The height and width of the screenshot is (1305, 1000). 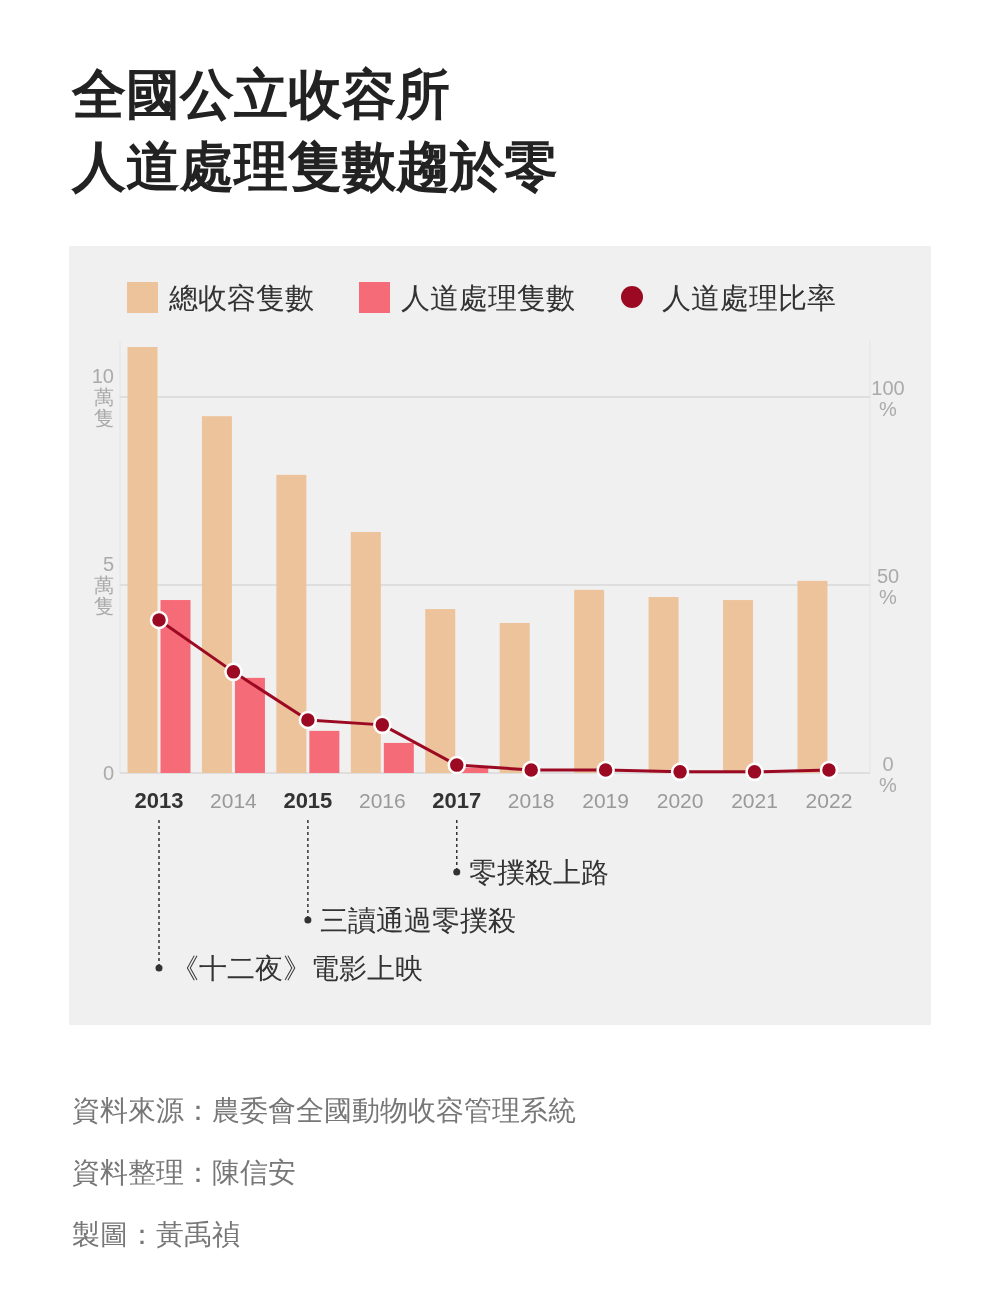 What do you see at coordinates (184, 1172) in the screenshot?
I see `text: 資料整理：陳信安` at bounding box center [184, 1172].